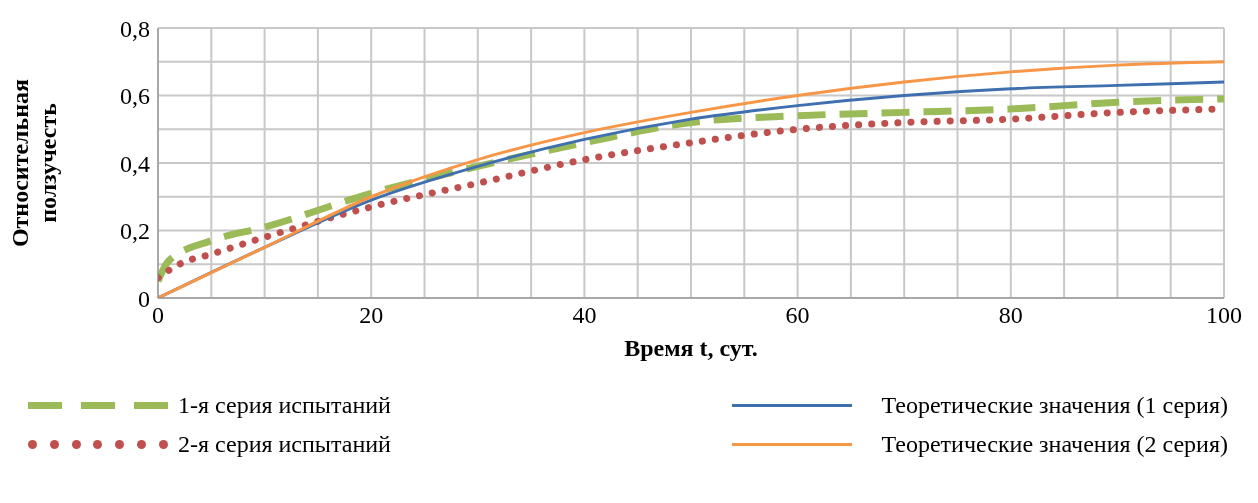 Image resolution: width=1258 pixels, height=503 pixels. Describe the element at coordinates (371, 315) in the screenshot. I see `x-tick-label: 20` at that location.